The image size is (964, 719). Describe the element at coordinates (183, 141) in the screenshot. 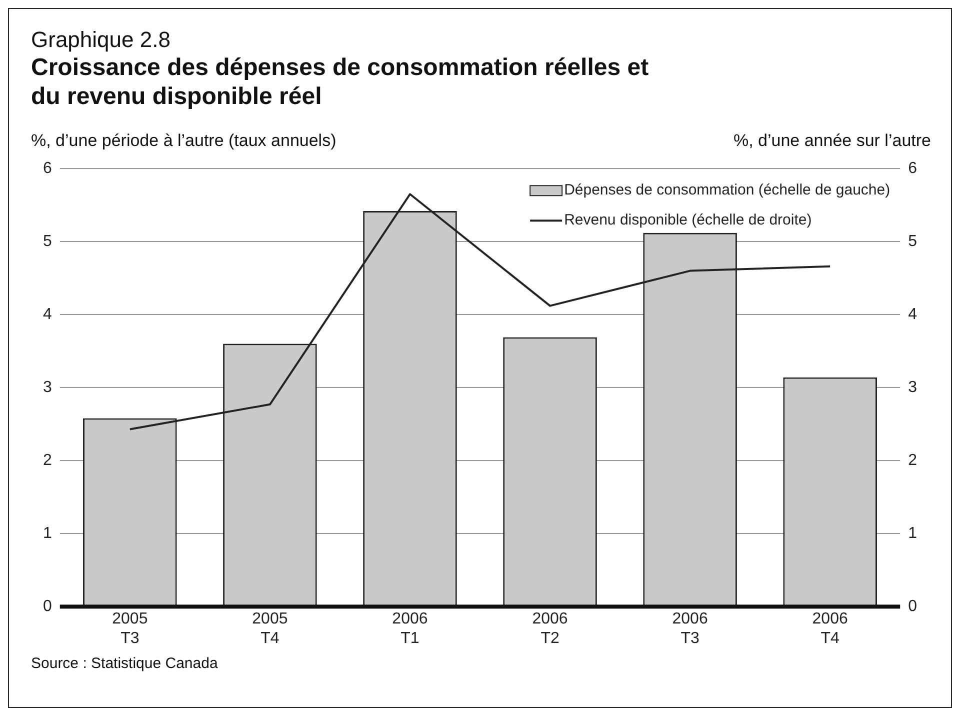

I see `y-axis-title: %, d’une période à l’autre (taux annuels)` at that location.